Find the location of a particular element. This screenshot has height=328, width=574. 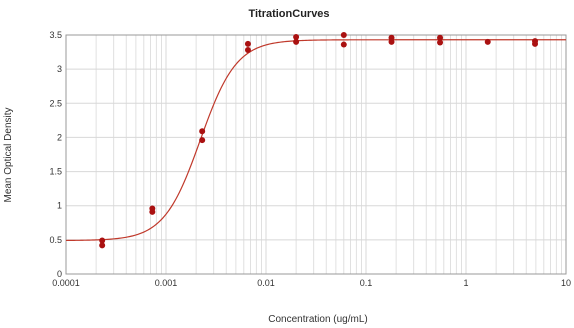

chart-title: TitrationCurves is located at coordinates (288, 14).